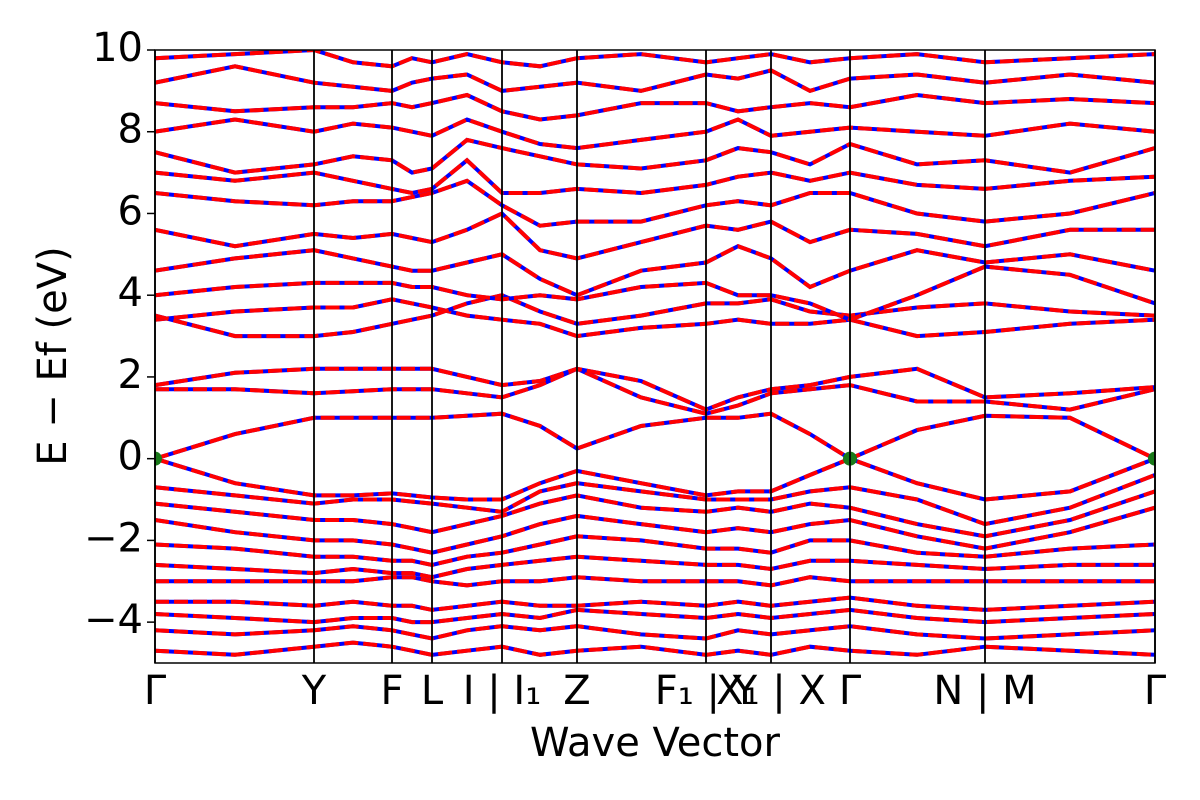 The height and width of the screenshot is (800, 1200). What do you see at coordinates (771, 691) in the screenshot?
I see `x-tick-label: X₁ | X` at bounding box center [771, 691].